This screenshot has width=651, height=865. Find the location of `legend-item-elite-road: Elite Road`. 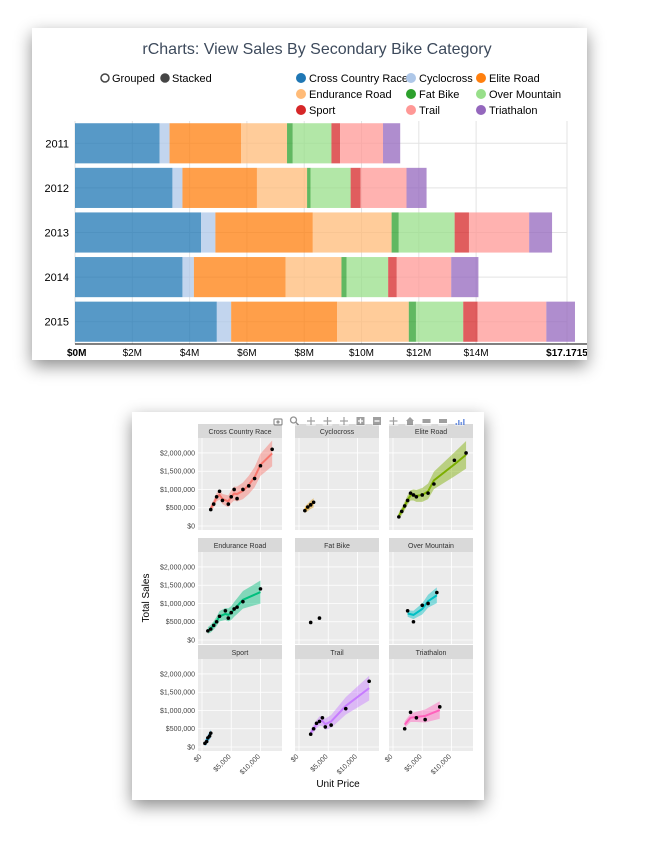

legend-item-elite-road: Elite Road is located at coordinates (508, 79).